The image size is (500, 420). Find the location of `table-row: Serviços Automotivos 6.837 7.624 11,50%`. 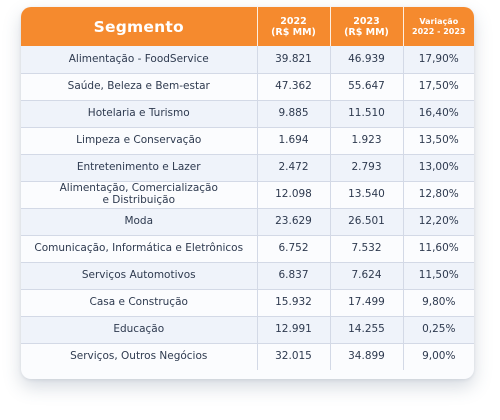

table-row: Serviços Automotivos 6.837 7.624 11,50% is located at coordinates (247, 276).